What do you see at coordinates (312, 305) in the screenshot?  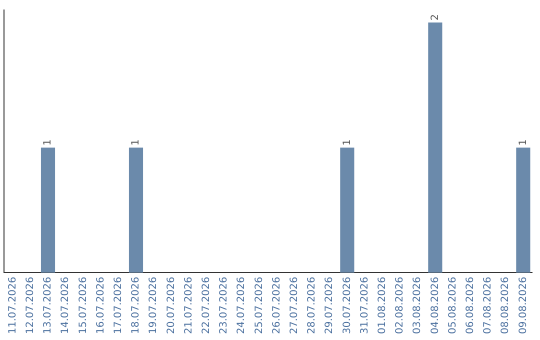 I see `x-tick-label: 28.07.2026` at bounding box center [312, 305].